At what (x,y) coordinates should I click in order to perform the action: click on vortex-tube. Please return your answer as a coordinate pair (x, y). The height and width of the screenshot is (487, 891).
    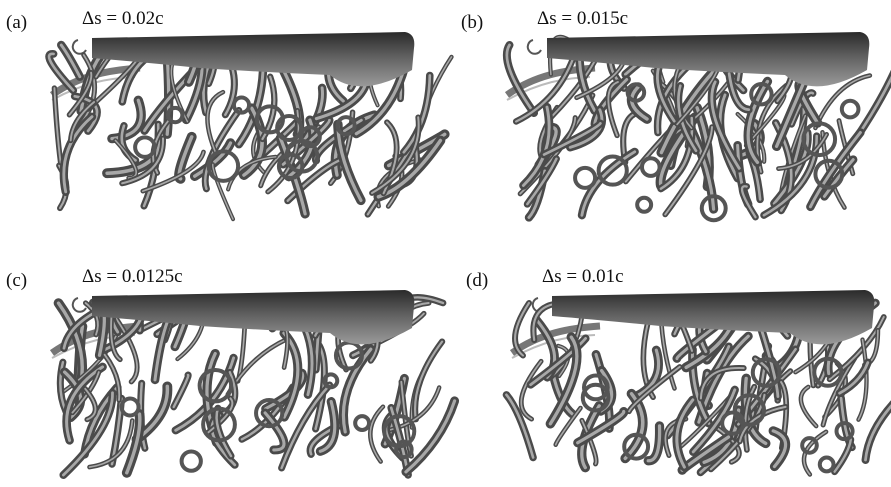
    Looking at the image, I should click on (876, 432).